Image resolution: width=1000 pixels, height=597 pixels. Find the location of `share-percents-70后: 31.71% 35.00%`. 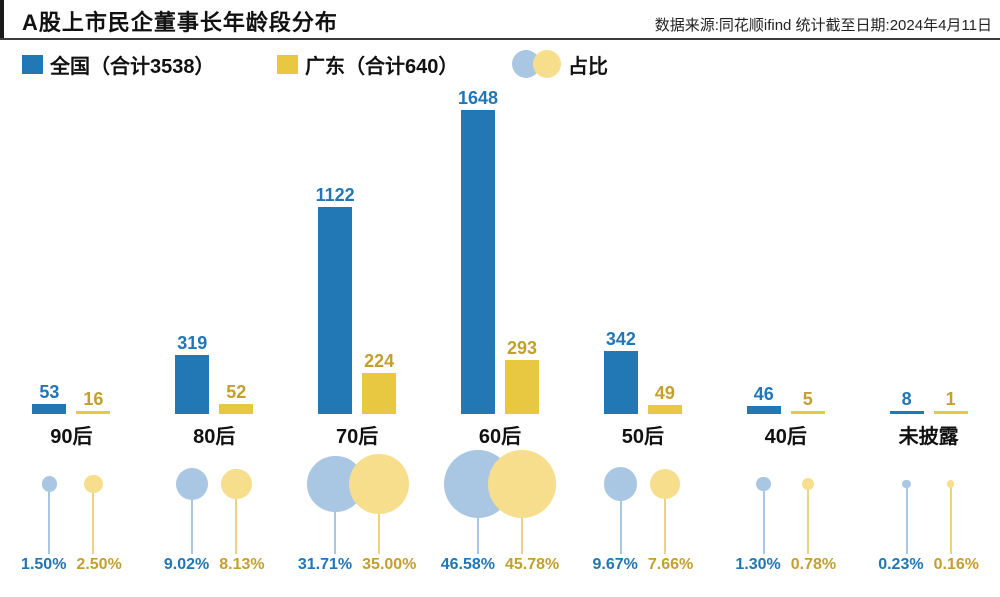

share-percents-70后: 31.71% 35.00% is located at coordinates (357, 565).